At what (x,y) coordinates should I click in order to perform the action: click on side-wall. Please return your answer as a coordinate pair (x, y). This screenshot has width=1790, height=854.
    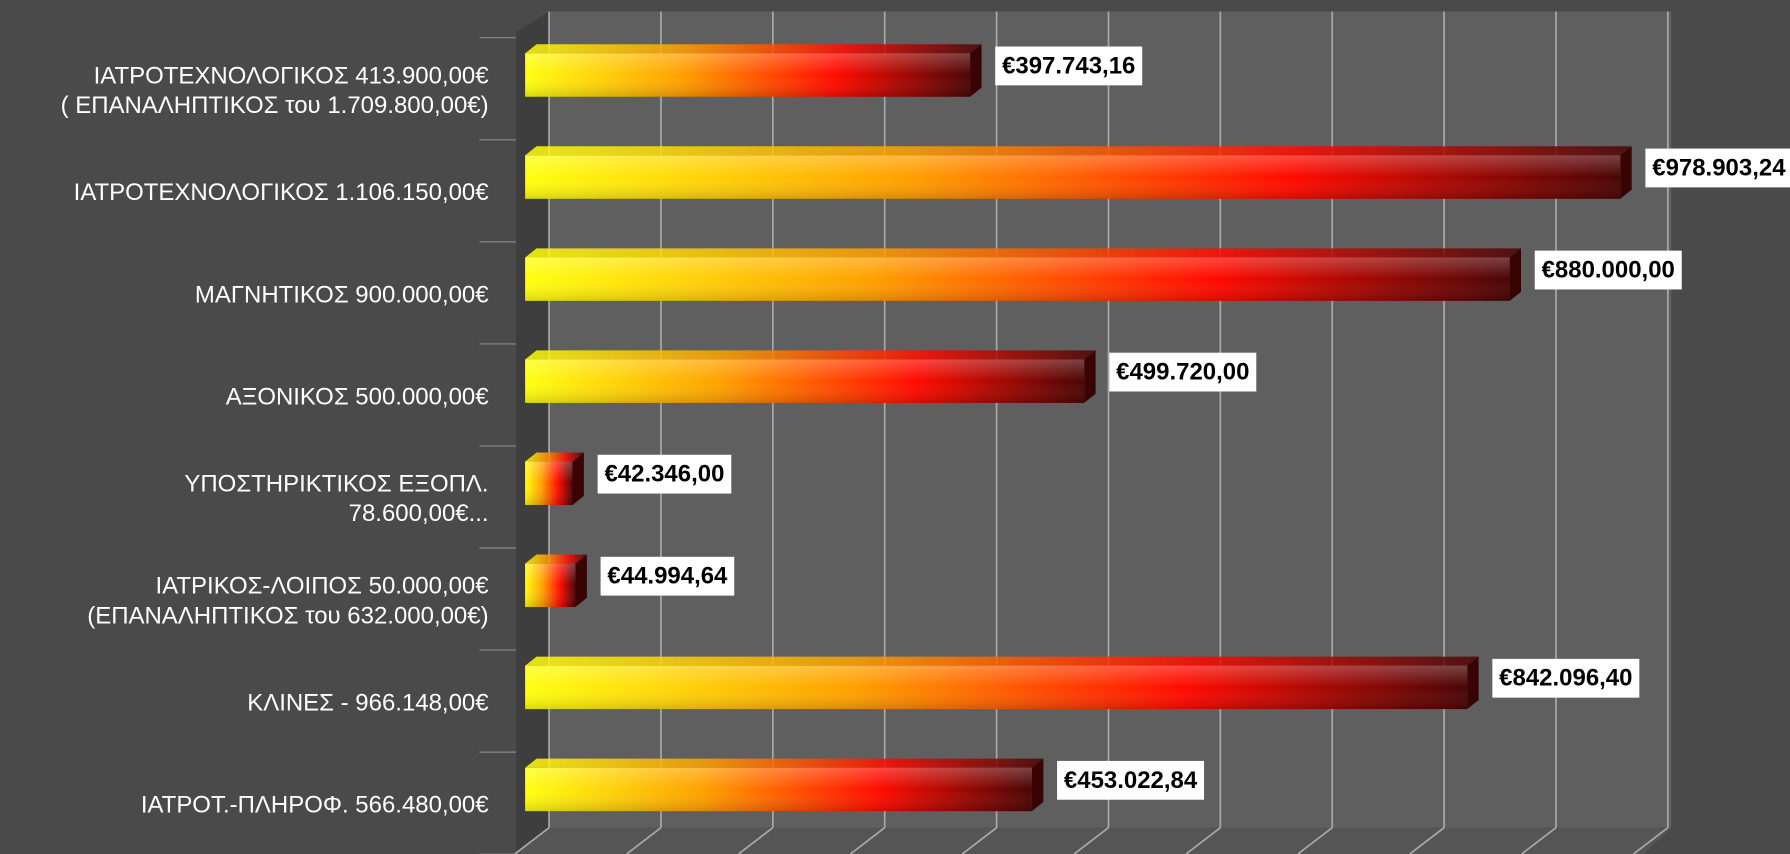
    Looking at the image, I should click on (532, 432).